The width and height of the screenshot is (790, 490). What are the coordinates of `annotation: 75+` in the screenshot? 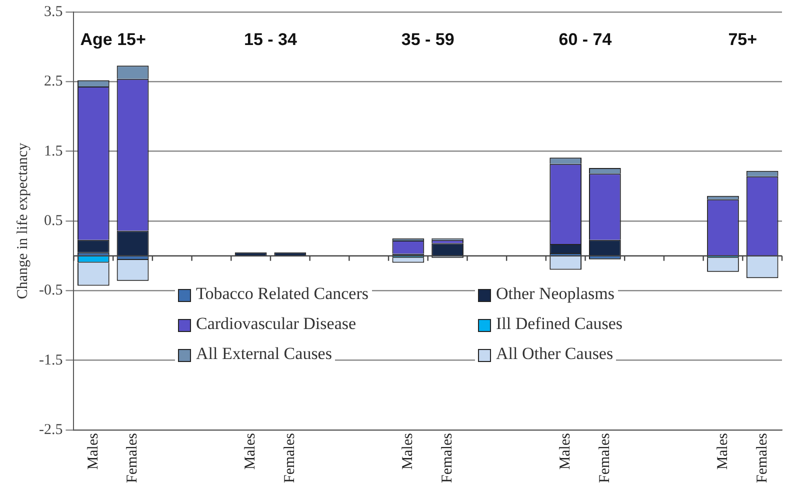 It's located at (743, 39).